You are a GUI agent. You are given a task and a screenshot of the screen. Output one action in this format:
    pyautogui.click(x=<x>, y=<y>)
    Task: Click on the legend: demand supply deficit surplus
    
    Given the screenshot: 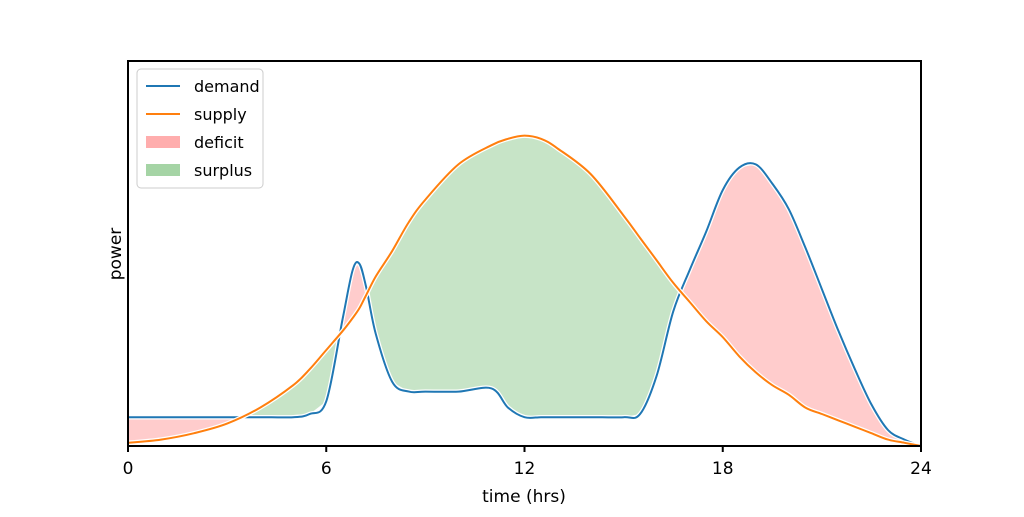 What is the action you would take?
    pyautogui.click(x=200, y=128)
    